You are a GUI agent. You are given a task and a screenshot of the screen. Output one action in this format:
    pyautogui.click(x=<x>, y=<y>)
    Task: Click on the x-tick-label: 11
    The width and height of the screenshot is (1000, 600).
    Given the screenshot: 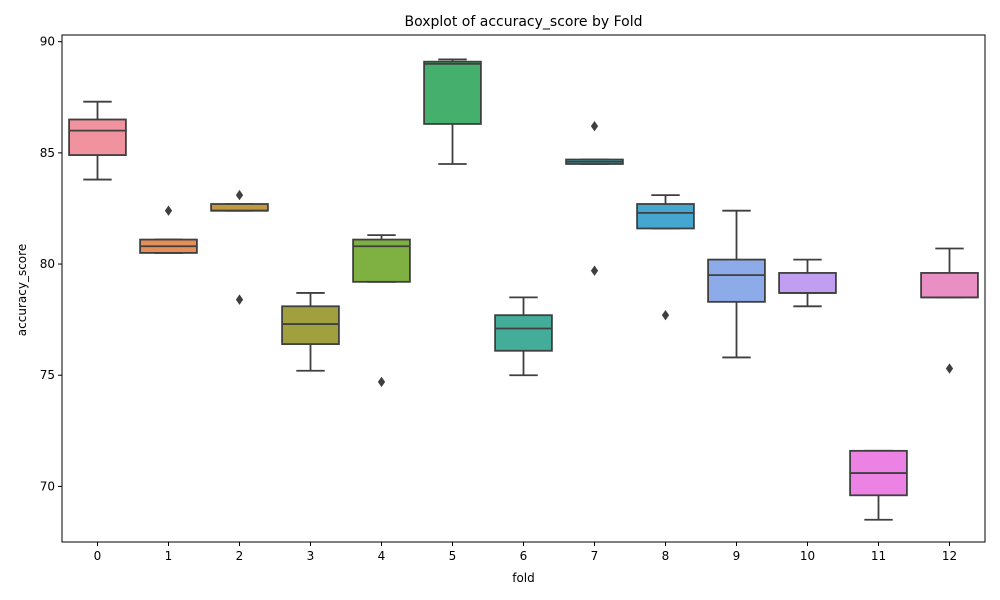 What is the action you would take?
    pyautogui.click(x=878, y=556)
    